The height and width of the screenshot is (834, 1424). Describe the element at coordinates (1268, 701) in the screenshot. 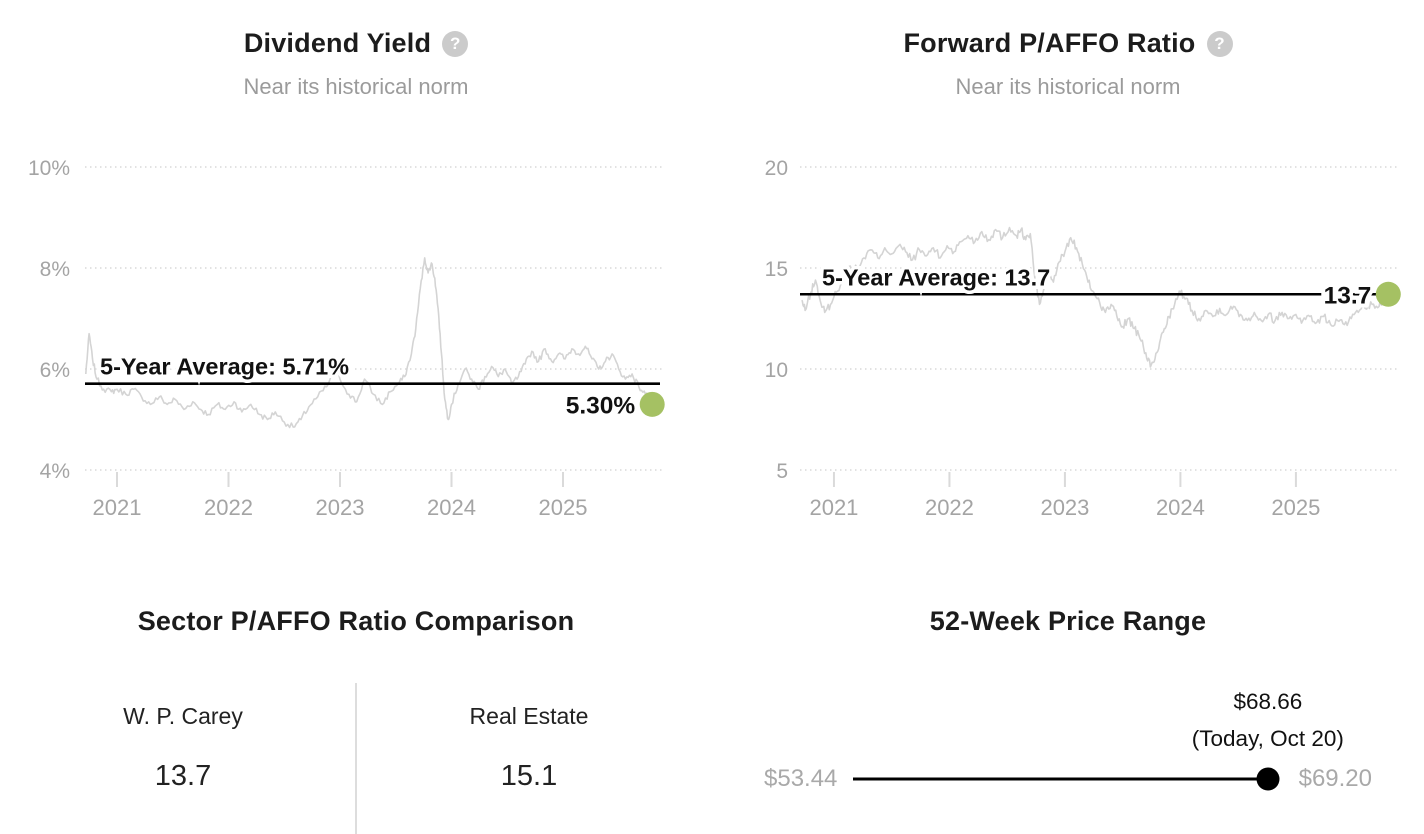

I see `today-price-value: $68.66` at that location.